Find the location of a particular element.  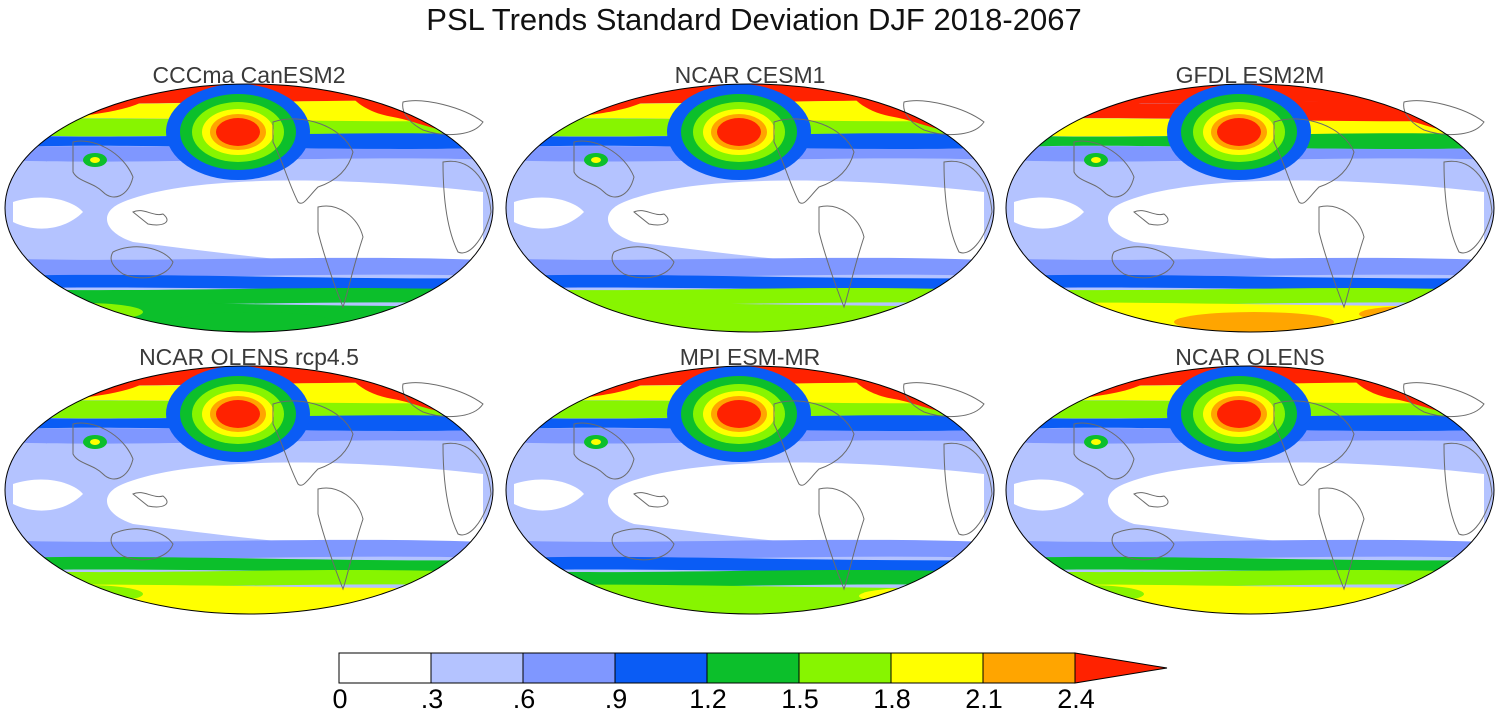

colorbar-tick-label: 1.2 is located at coordinates (708, 699).